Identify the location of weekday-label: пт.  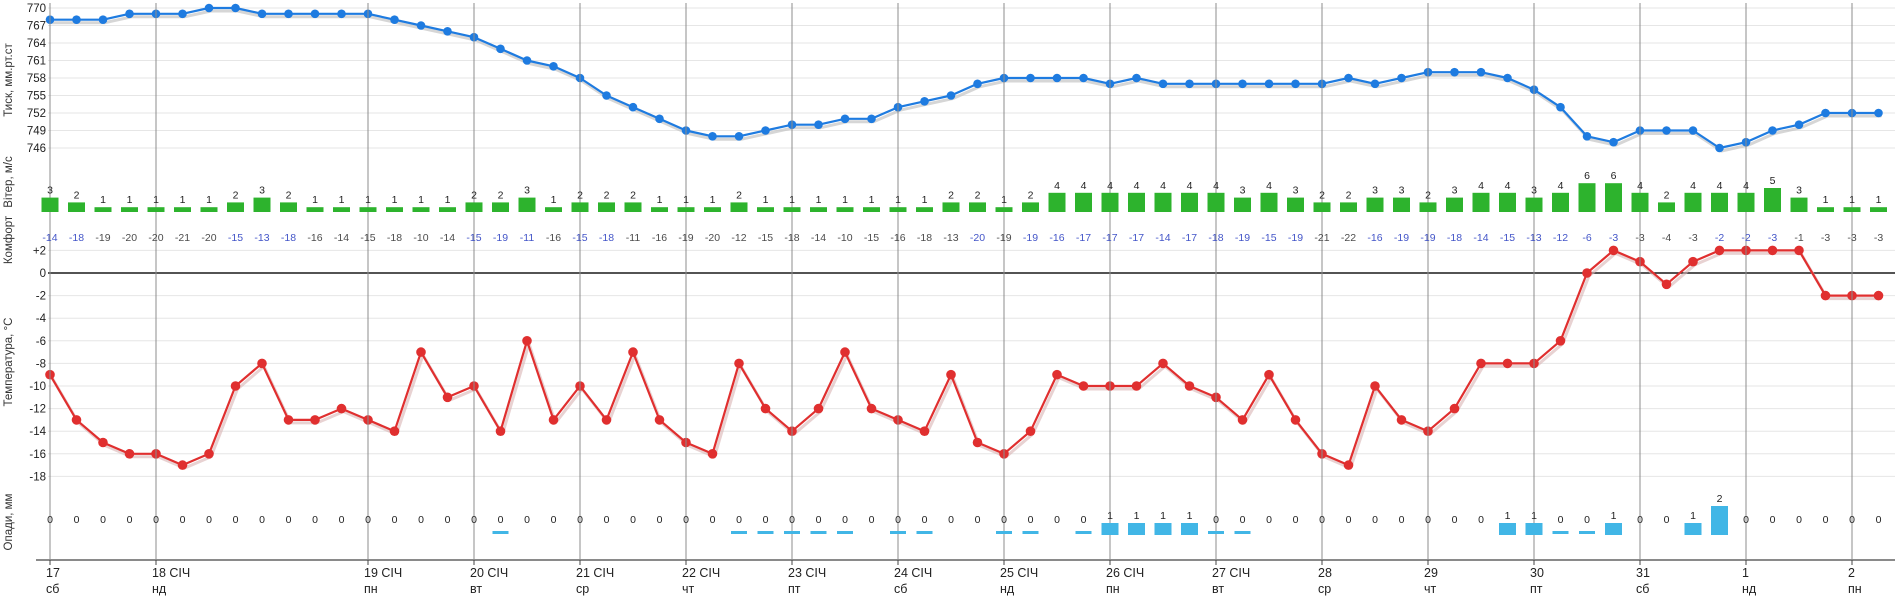
(794, 589).